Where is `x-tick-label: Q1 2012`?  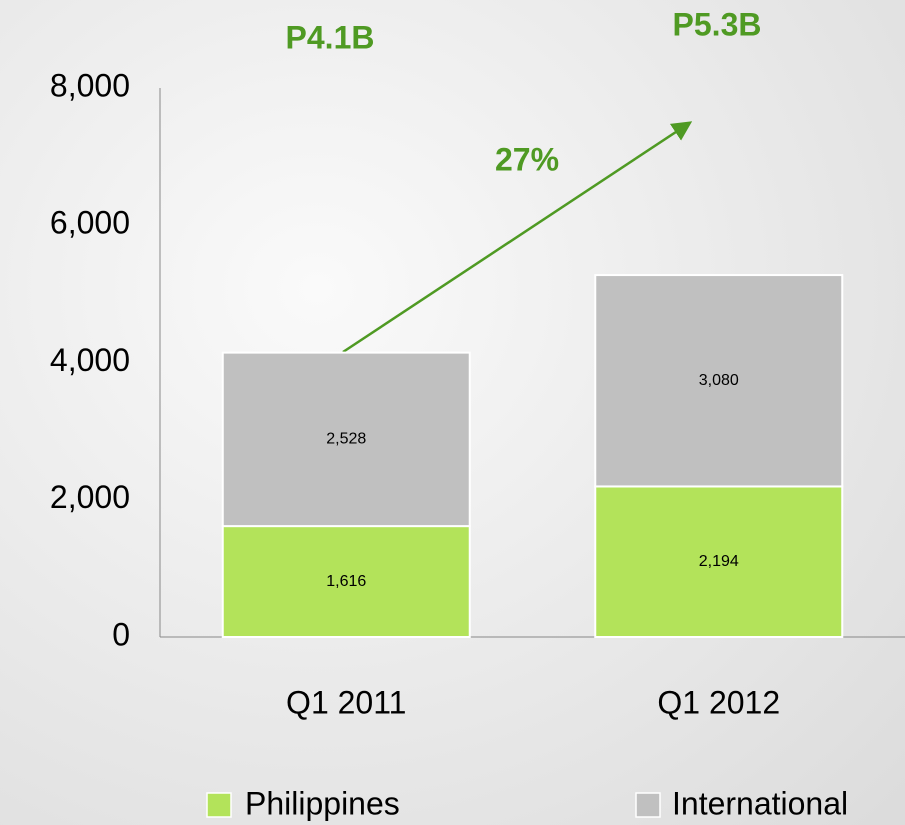
x-tick-label: Q1 2012 is located at coordinates (718, 702).